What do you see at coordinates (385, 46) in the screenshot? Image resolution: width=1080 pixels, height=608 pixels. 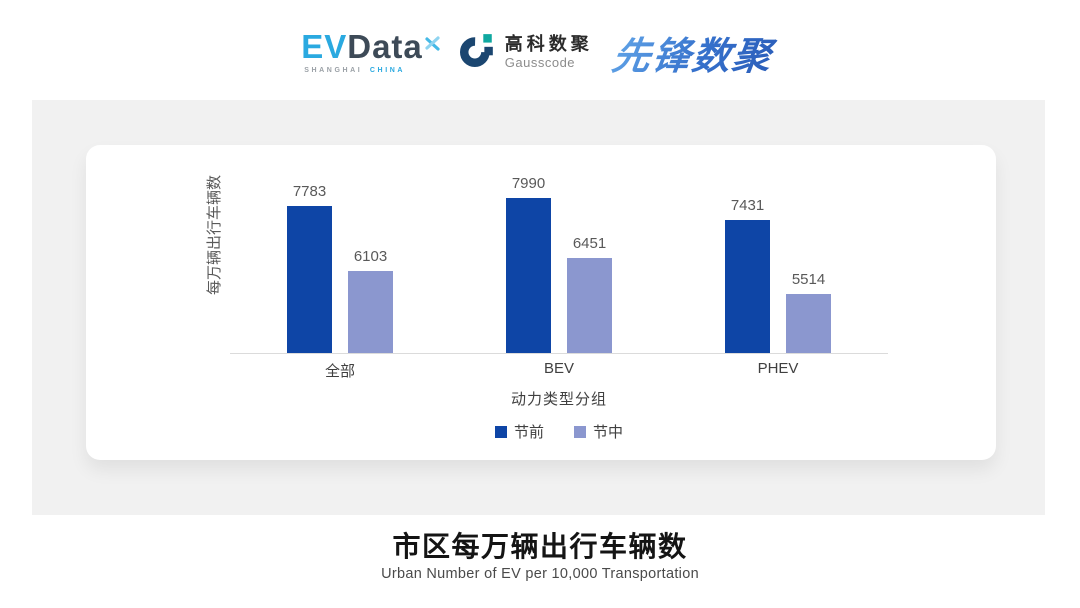 I see `evdata-data-text: Data` at bounding box center [385, 46].